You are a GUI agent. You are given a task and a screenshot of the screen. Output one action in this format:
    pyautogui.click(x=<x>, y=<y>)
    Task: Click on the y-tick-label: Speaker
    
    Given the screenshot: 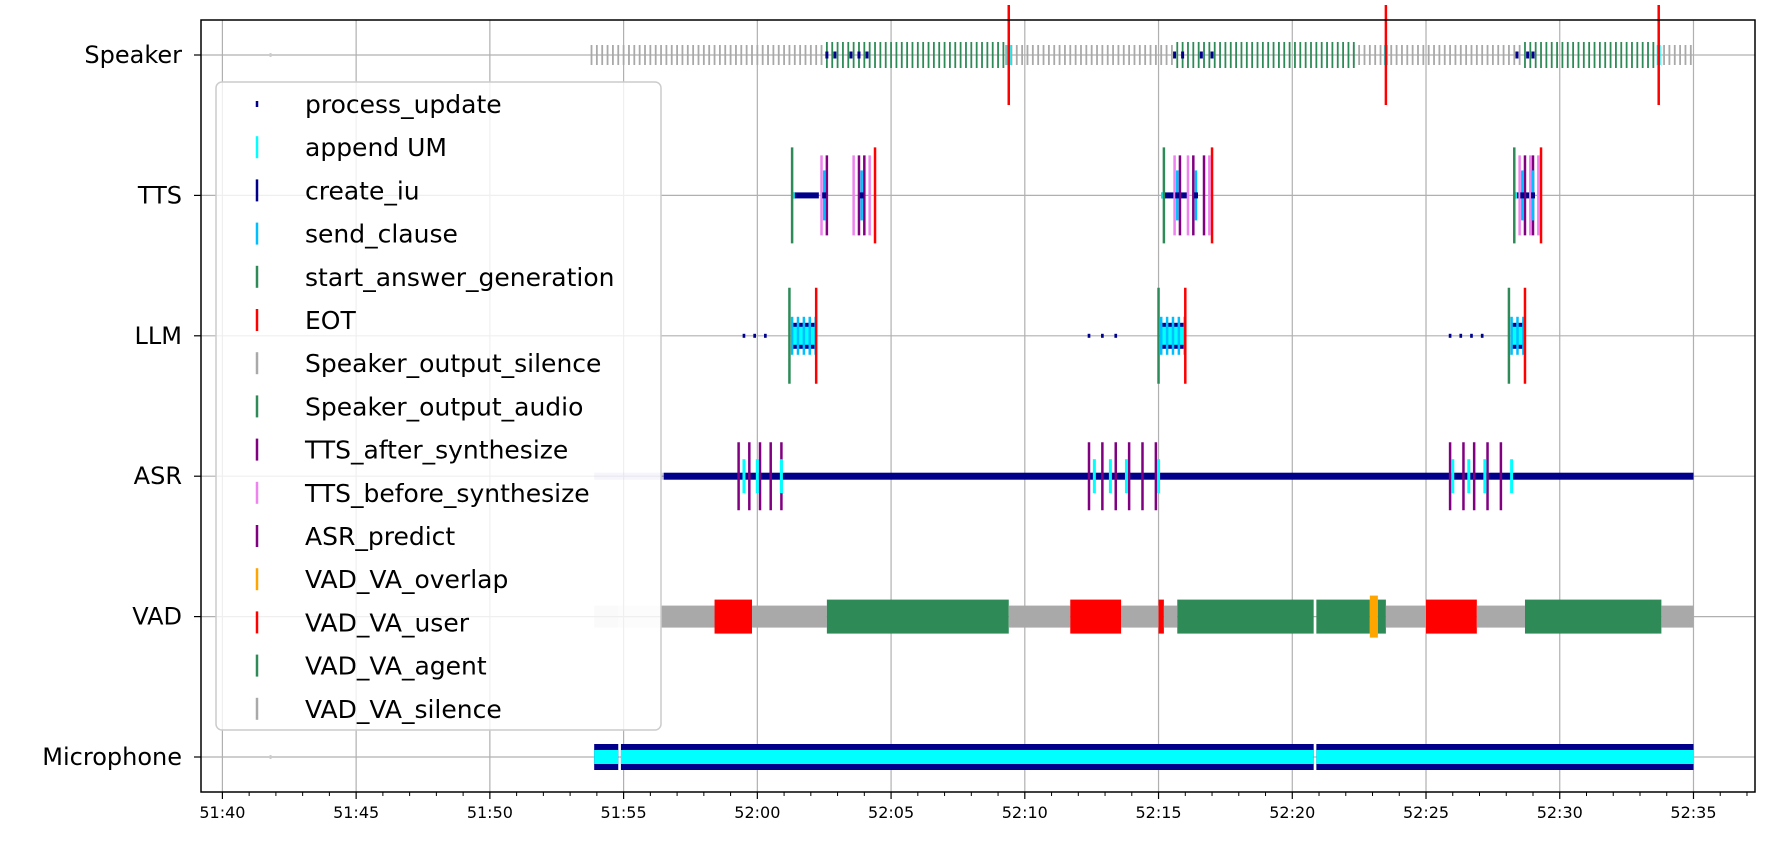 What is the action you would take?
    pyautogui.click(x=133, y=55)
    